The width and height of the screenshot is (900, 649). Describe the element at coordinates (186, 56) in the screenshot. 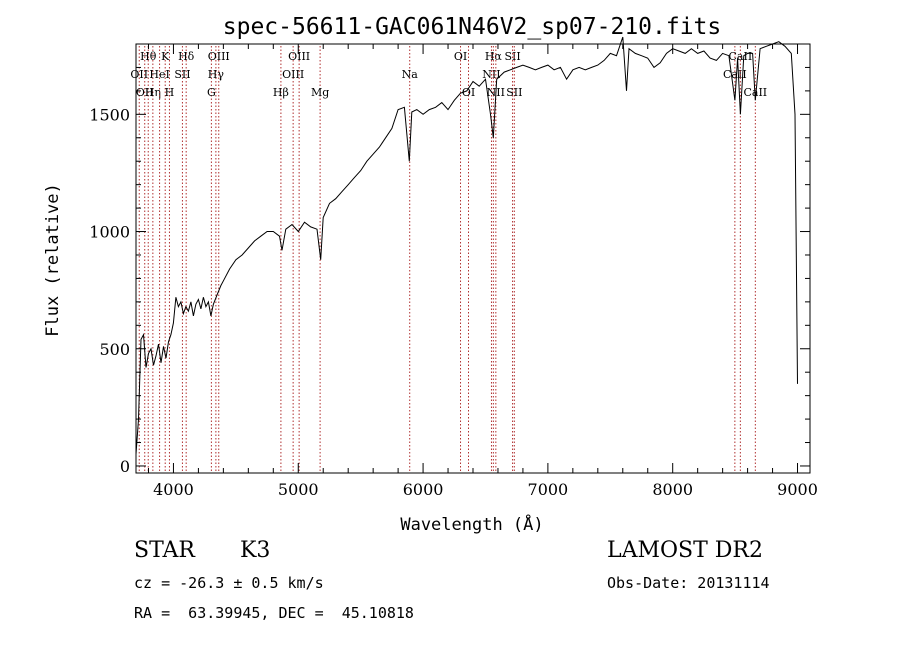

I see `line-marker-label: Hδ` at that location.